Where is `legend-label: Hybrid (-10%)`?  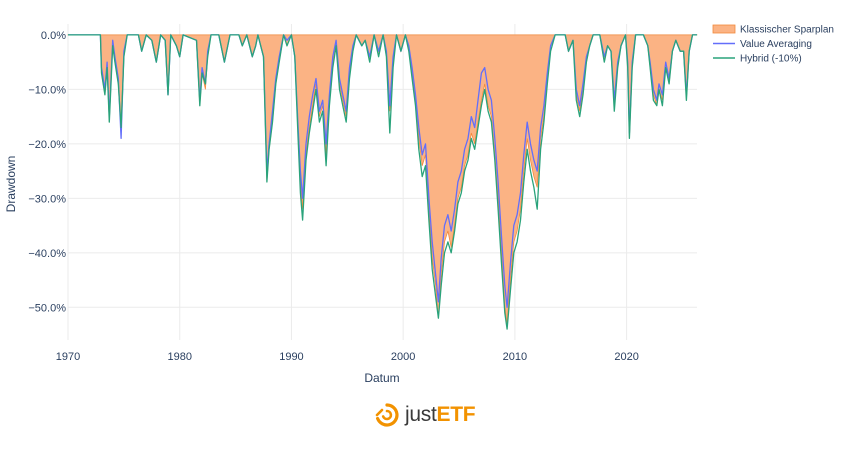 legend-label: Hybrid (-10%) is located at coordinates (771, 59).